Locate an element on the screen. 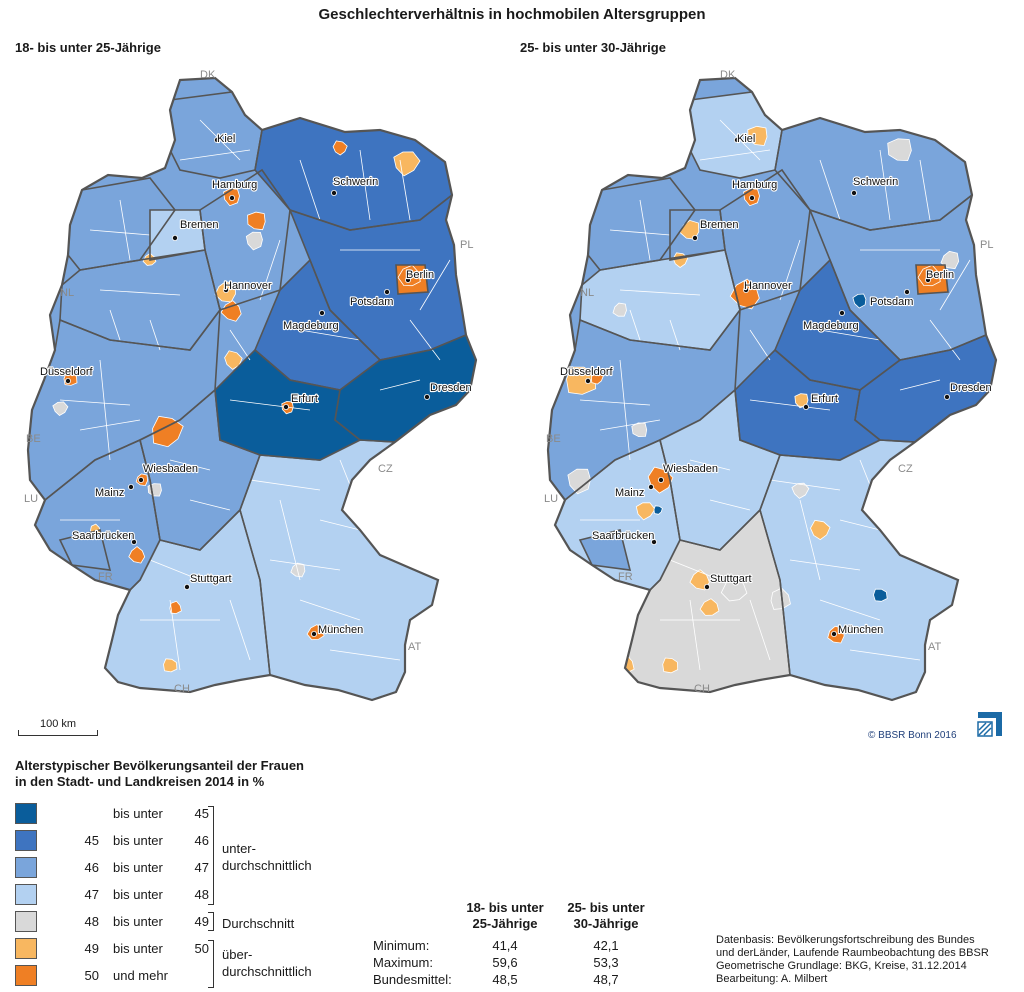 The image size is (1024, 992). region-schleswig is located at coordinates (213, 135).